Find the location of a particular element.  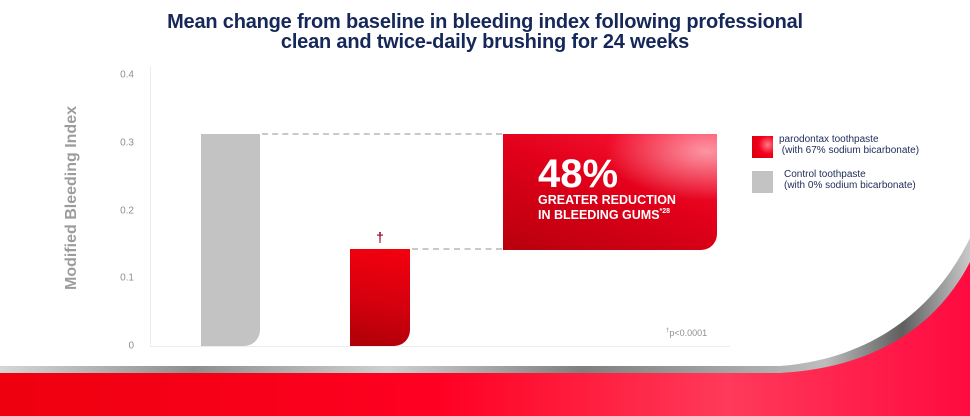

callout-line1: GREATER REDUCTION is located at coordinates (607, 200).